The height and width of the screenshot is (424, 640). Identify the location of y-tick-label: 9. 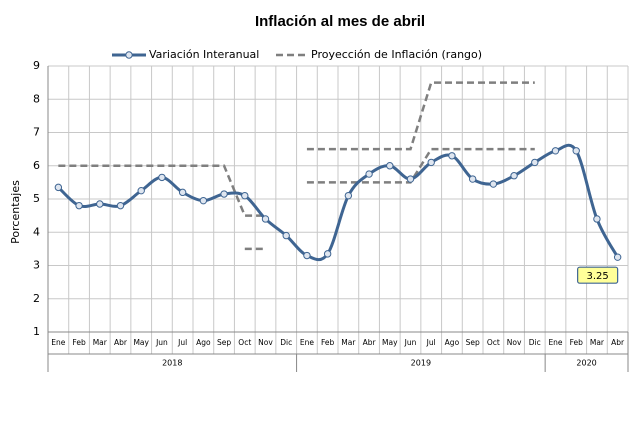
(36, 65).